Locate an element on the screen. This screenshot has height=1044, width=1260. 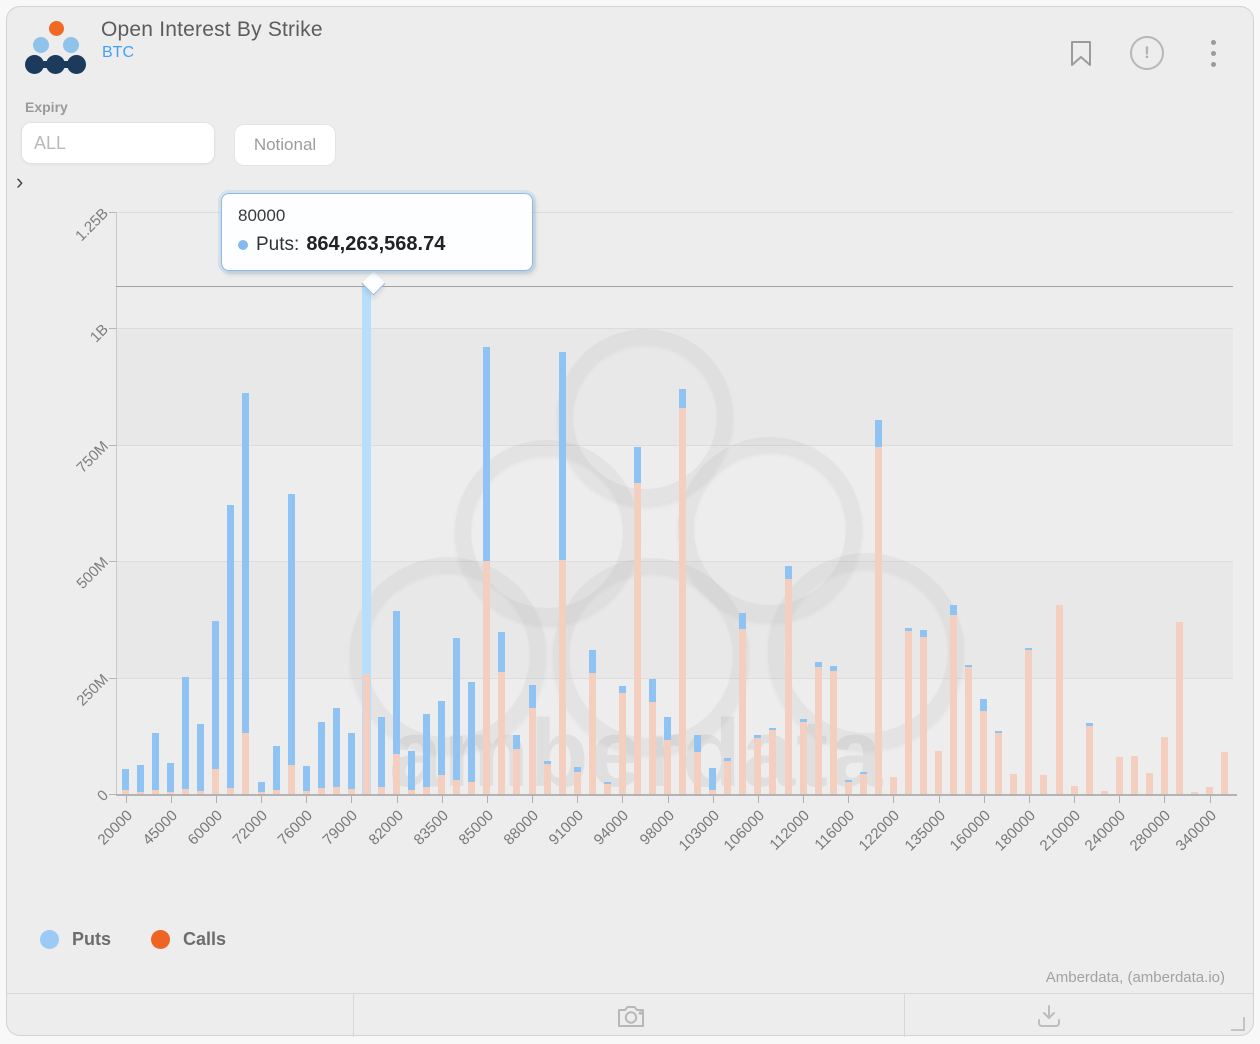
camera-icon is located at coordinates (631, 1016).